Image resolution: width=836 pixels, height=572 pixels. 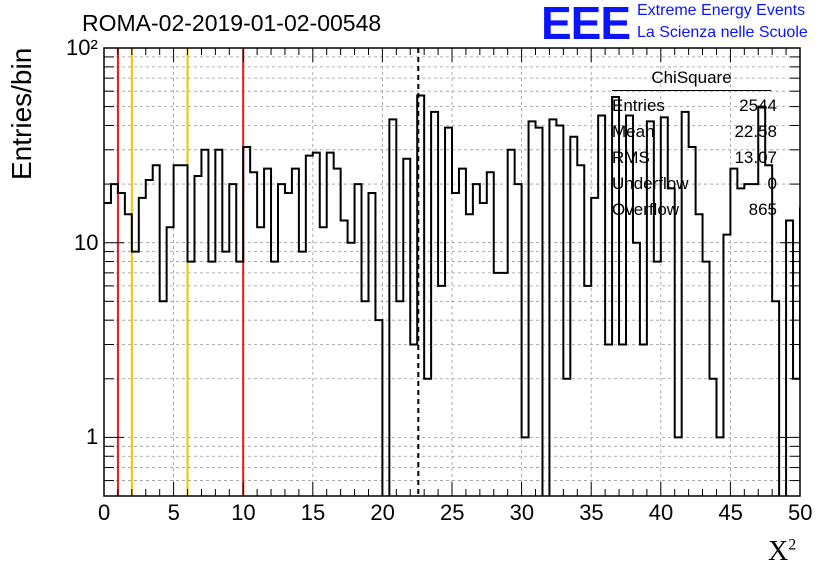 What do you see at coordinates (661, 512) in the screenshot?
I see `x-tick-label: 40` at bounding box center [661, 512].